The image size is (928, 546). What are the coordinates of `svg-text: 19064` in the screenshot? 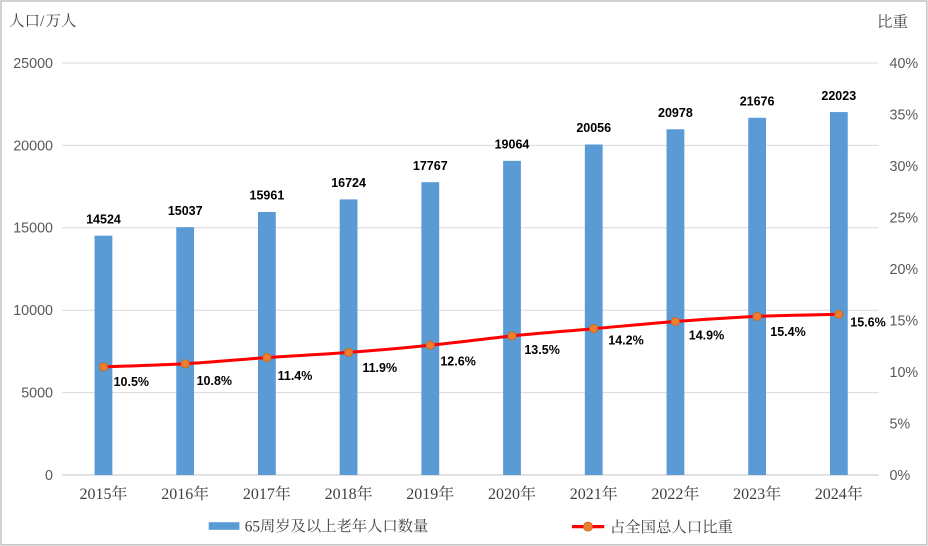 It's located at (512, 145).